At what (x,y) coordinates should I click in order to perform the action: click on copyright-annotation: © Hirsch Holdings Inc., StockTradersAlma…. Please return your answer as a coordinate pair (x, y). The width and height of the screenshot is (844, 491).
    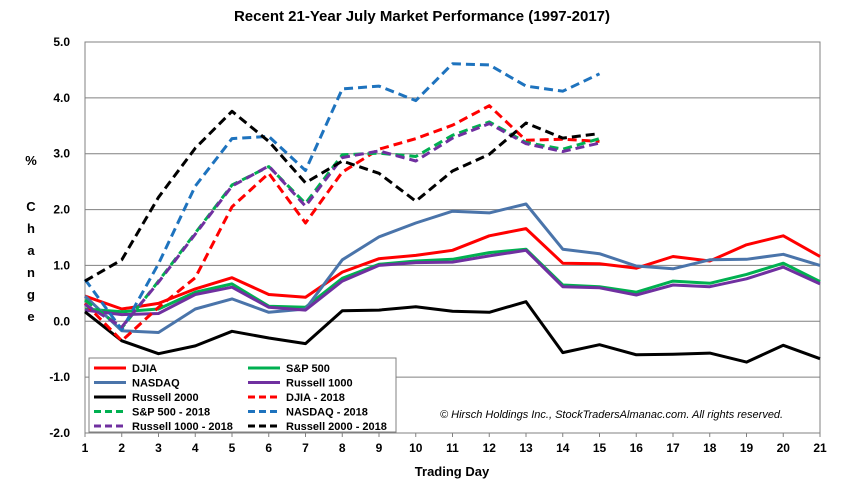
    Looking at the image, I should click on (611, 415).